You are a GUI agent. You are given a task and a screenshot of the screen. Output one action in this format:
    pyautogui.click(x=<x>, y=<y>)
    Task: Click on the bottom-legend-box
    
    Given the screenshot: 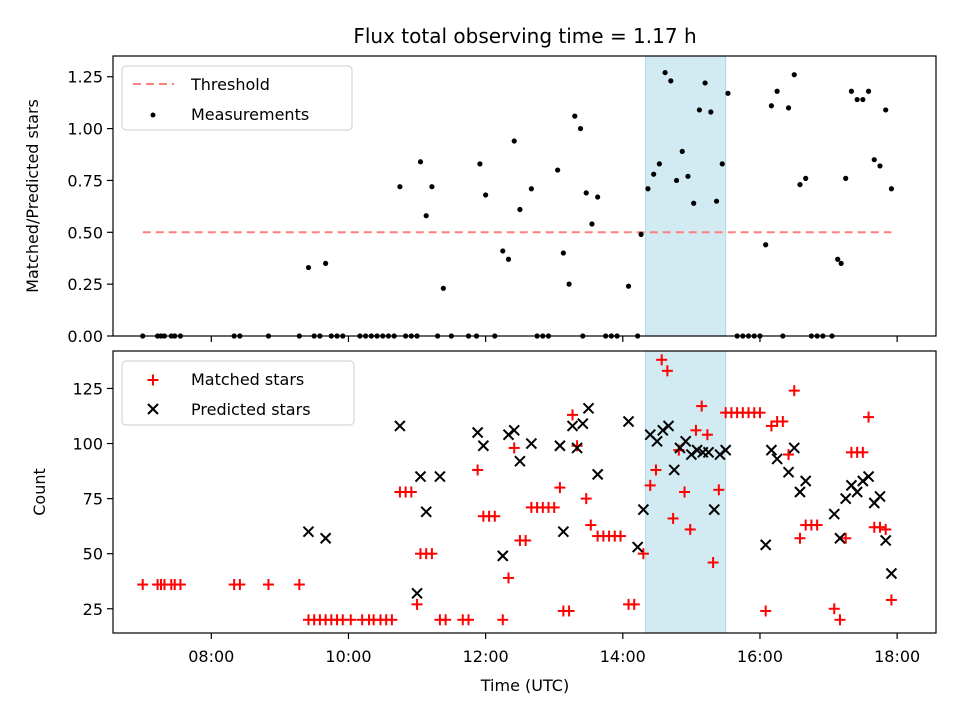 What is the action you would take?
    pyautogui.click(x=238, y=393)
    